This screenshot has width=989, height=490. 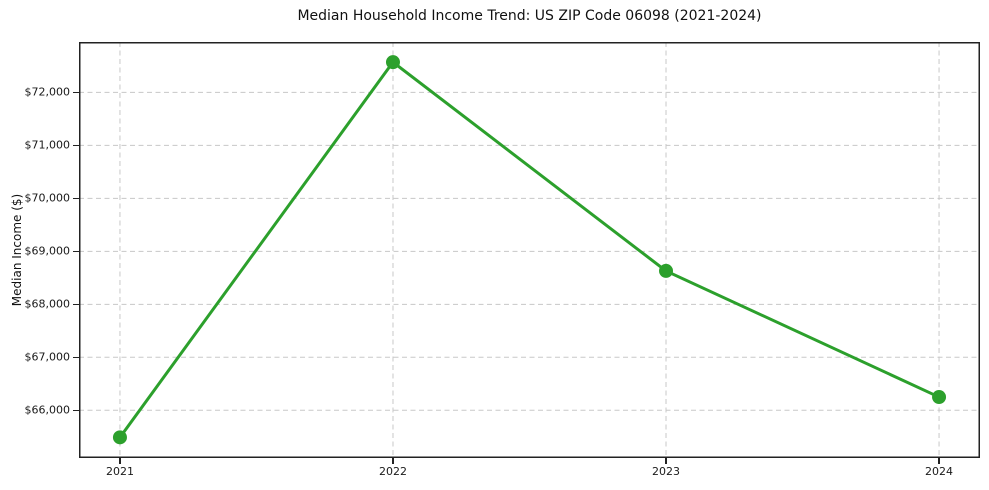 I want to click on x-tick-label: 2022, so click(x=392, y=471).